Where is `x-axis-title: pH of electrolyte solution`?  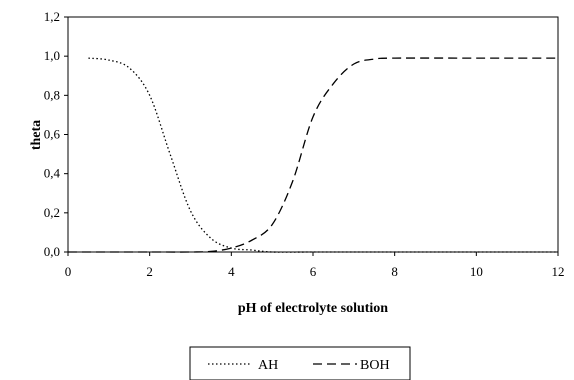 x-axis-title: pH of electrolyte solution is located at coordinates (313, 308).